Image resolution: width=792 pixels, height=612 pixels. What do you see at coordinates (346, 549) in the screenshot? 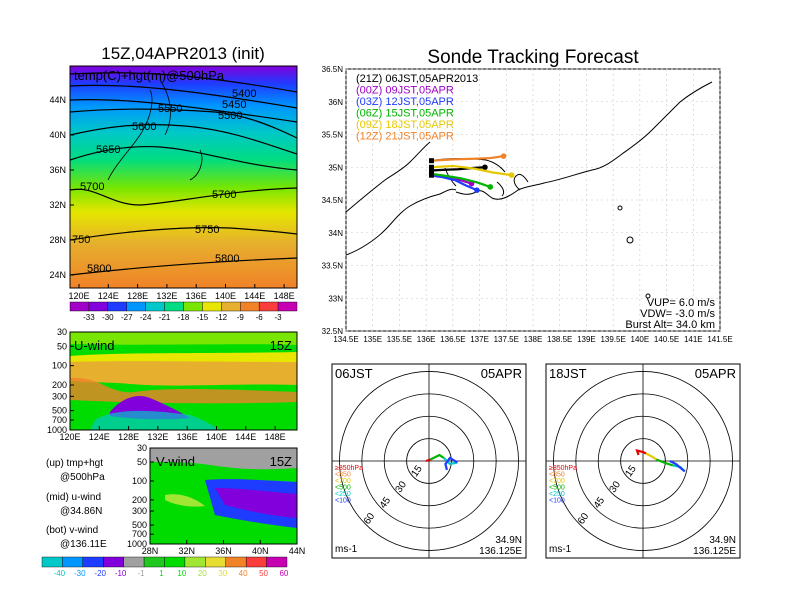
I see `speed-unit: ms-1` at bounding box center [346, 549].